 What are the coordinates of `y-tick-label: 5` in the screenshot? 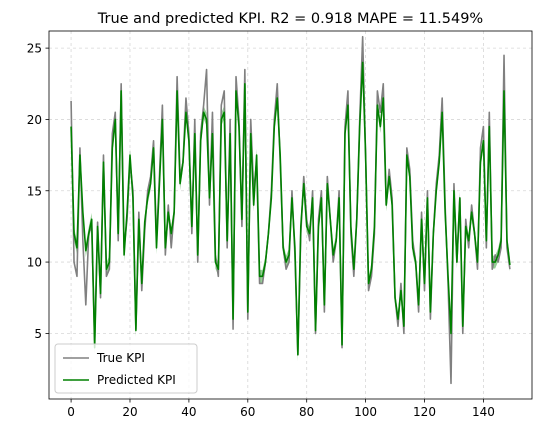 It's located at (38, 334).